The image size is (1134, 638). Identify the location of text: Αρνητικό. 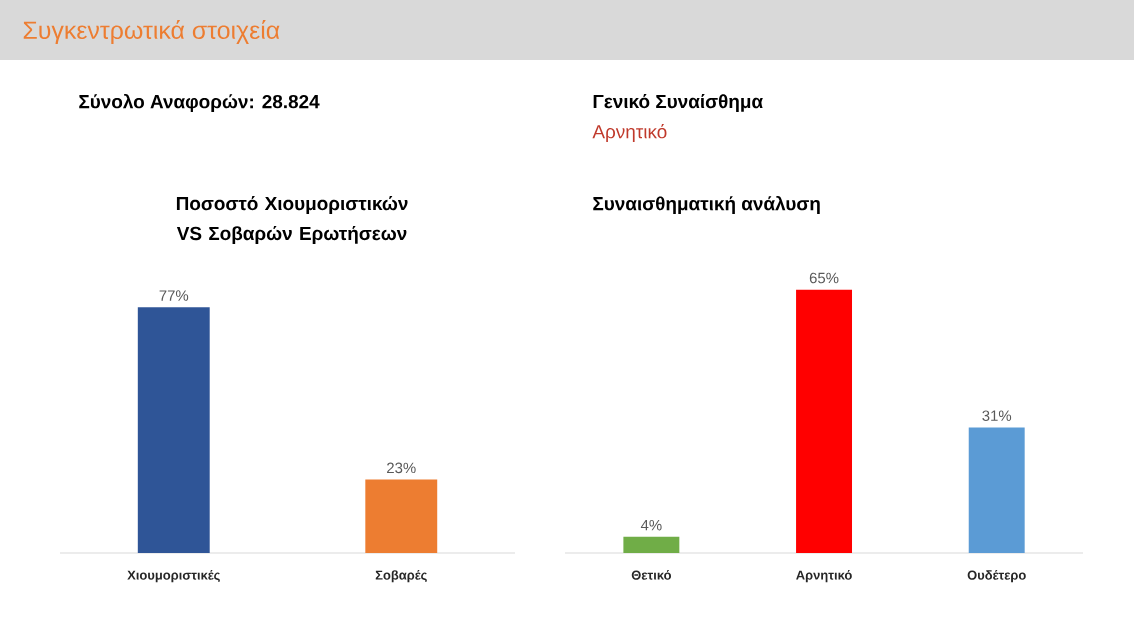
(629, 133).